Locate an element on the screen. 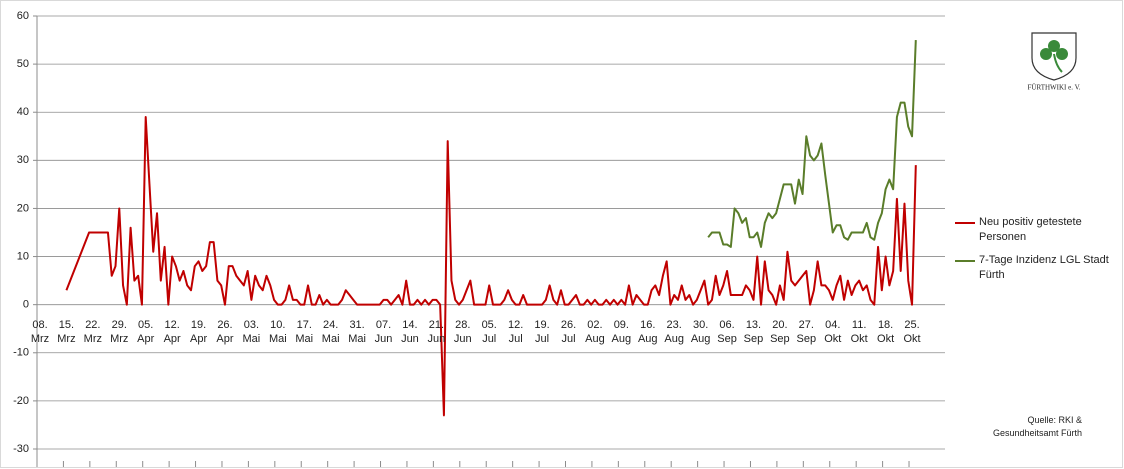 The image size is (1124, 469). x-tick-label: 10. Mai is located at coordinates (277, 332).